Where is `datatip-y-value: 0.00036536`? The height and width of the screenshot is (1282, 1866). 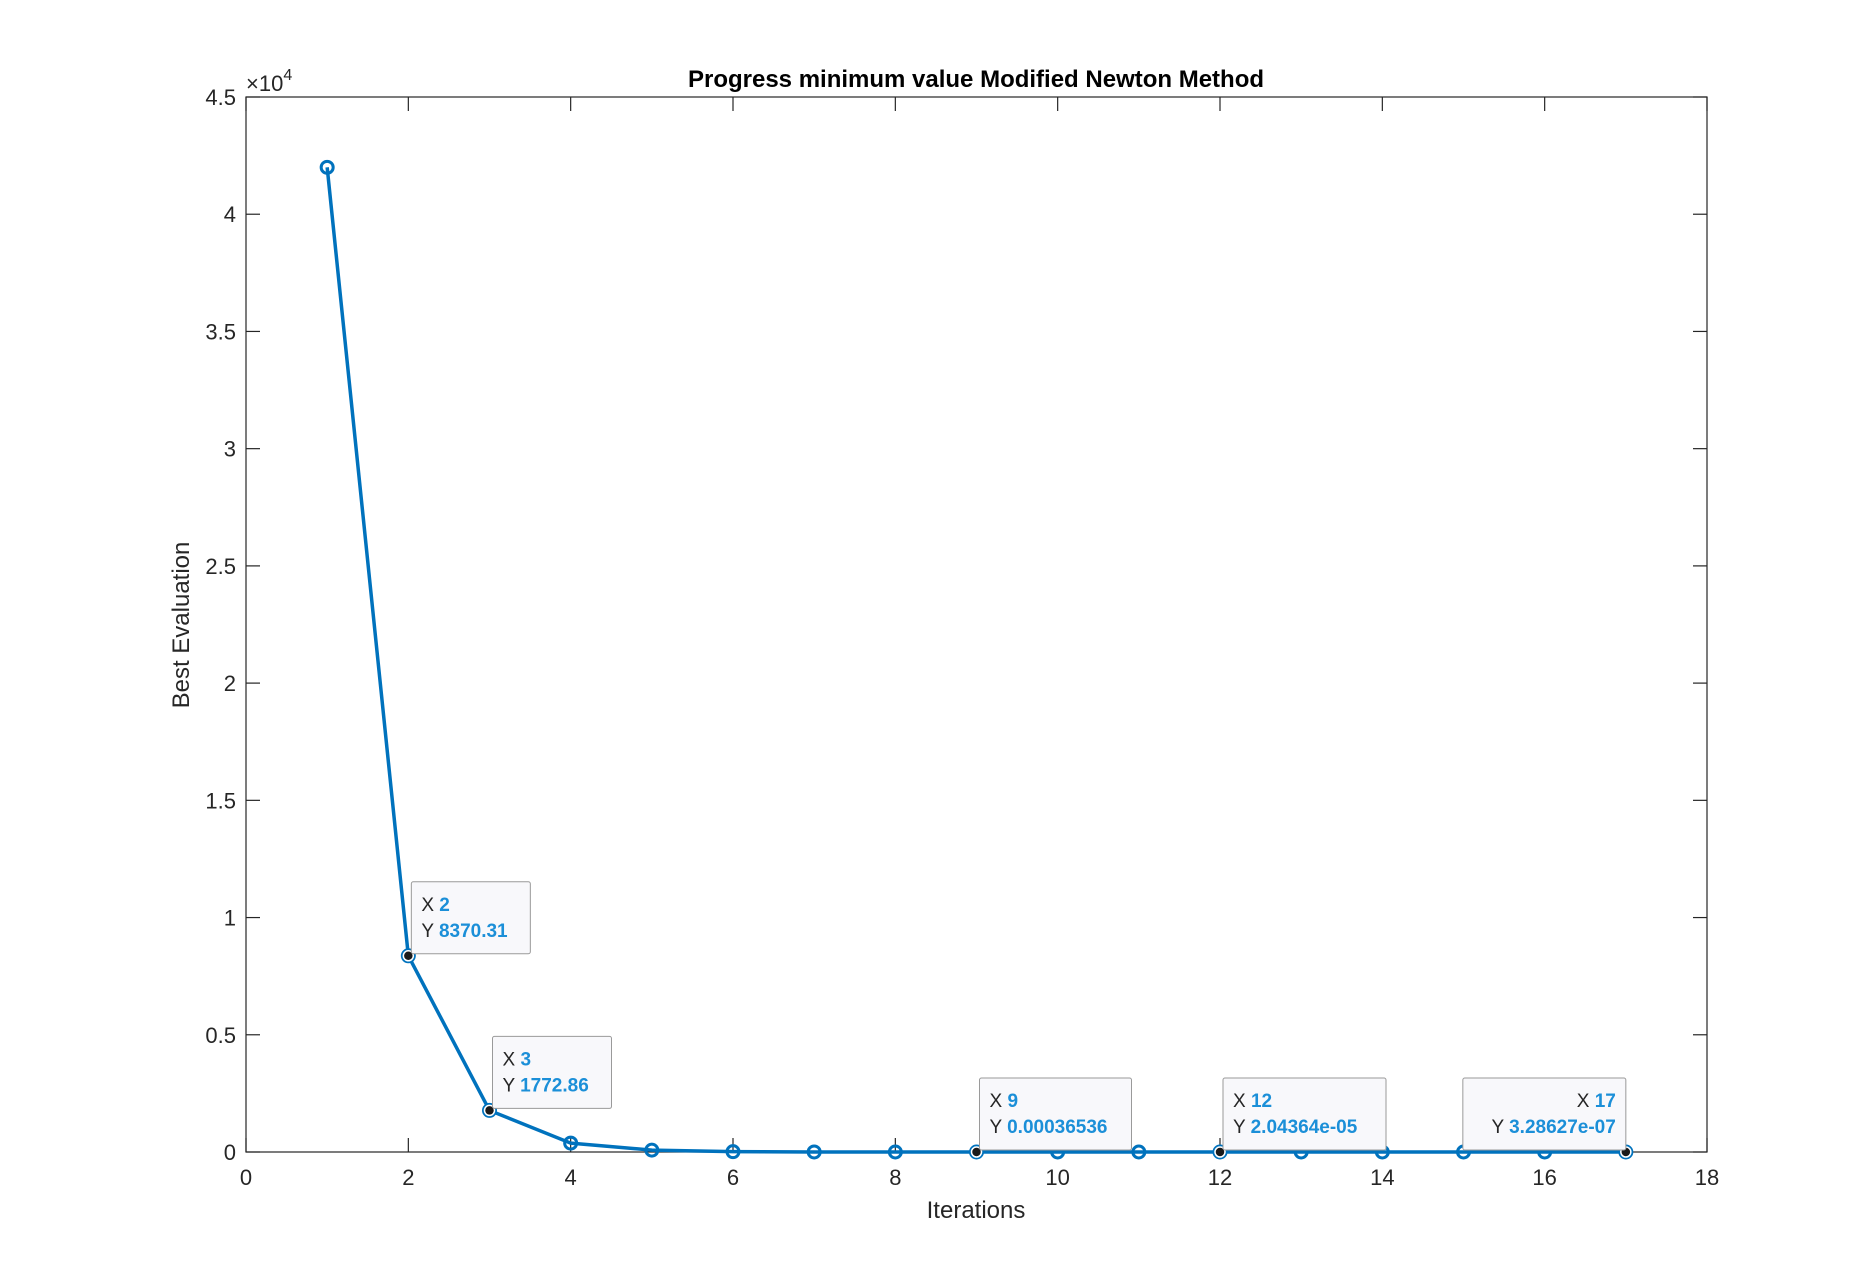 datatip-y-value: 0.00036536 is located at coordinates (1057, 1127).